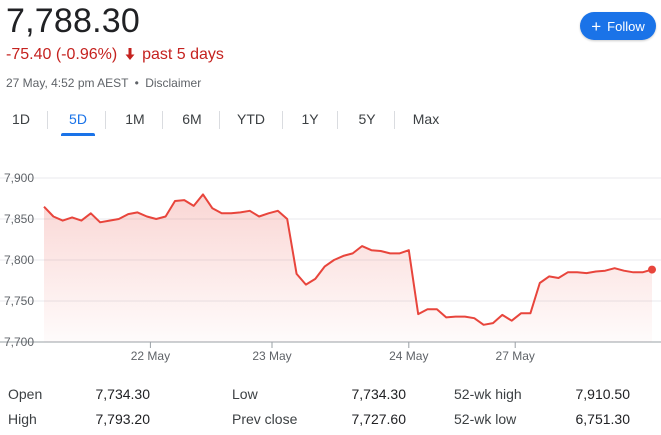 The width and height of the screenshot is (661, 435). Describe the element at coordinates (330, 120) in the screenshot. I see `time-range-tabs: 1D 5D 1M 6M YTD 1Y 5Y Max` at that location.